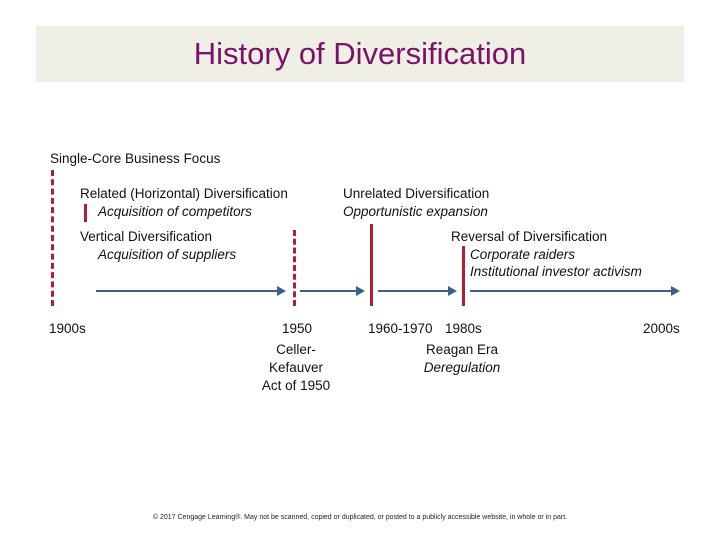 This screenshot has height=540, width=720. Describe the element at coordinates (175, 211) in the screenshot. I see `related-sub-label: Acquisition of competitors` at that location.